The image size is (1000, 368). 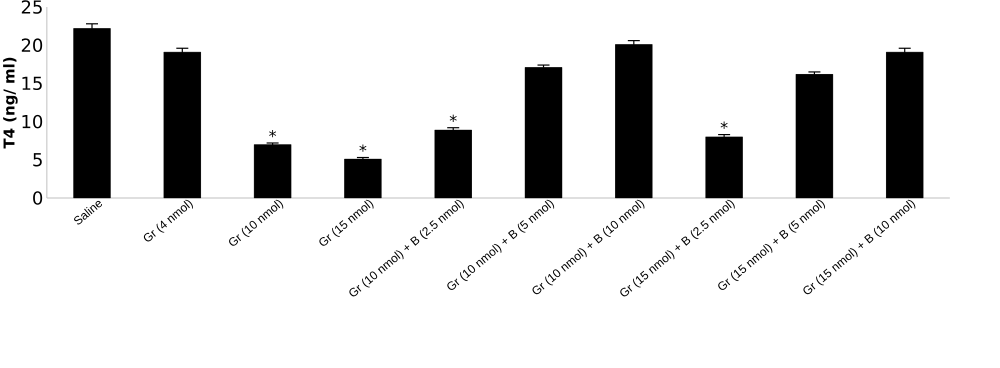 I want to click on y-axis-title: T4 (ng/ ml), so click(x=10, y=103).